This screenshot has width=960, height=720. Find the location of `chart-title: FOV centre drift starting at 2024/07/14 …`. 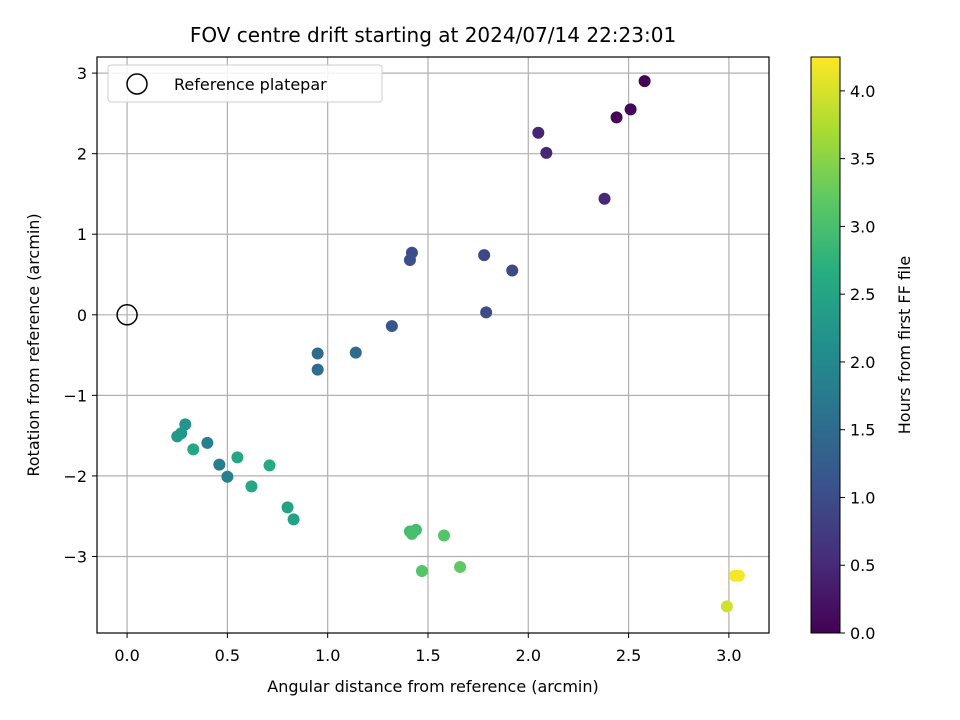

chart-title: FOV centre drift starting at 2024/07/14 … is located at coordinates (433, 35).